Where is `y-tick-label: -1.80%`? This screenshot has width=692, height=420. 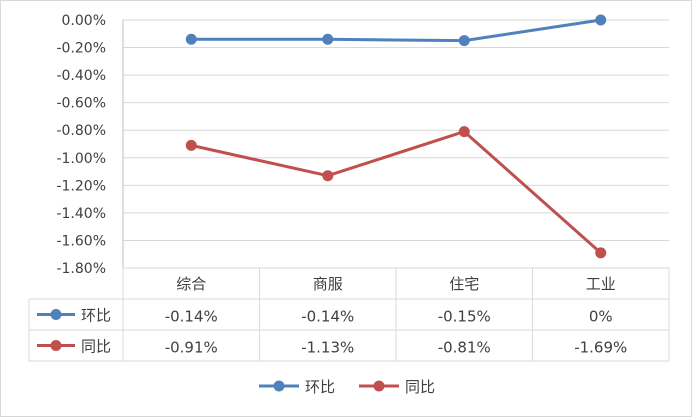
y-tick-label: -1.80% is located at coordinates (81, 269).